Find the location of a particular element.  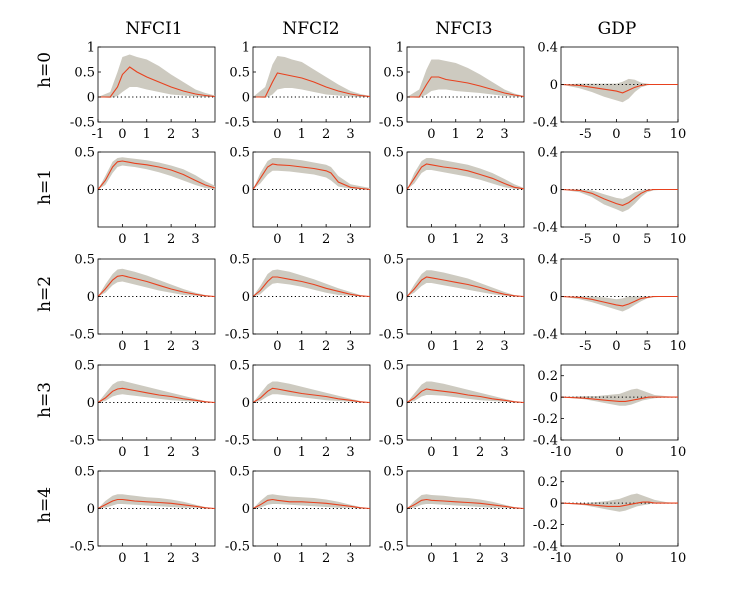

ytick-label-r2c3: 0 is located at coordinates (554, 297).